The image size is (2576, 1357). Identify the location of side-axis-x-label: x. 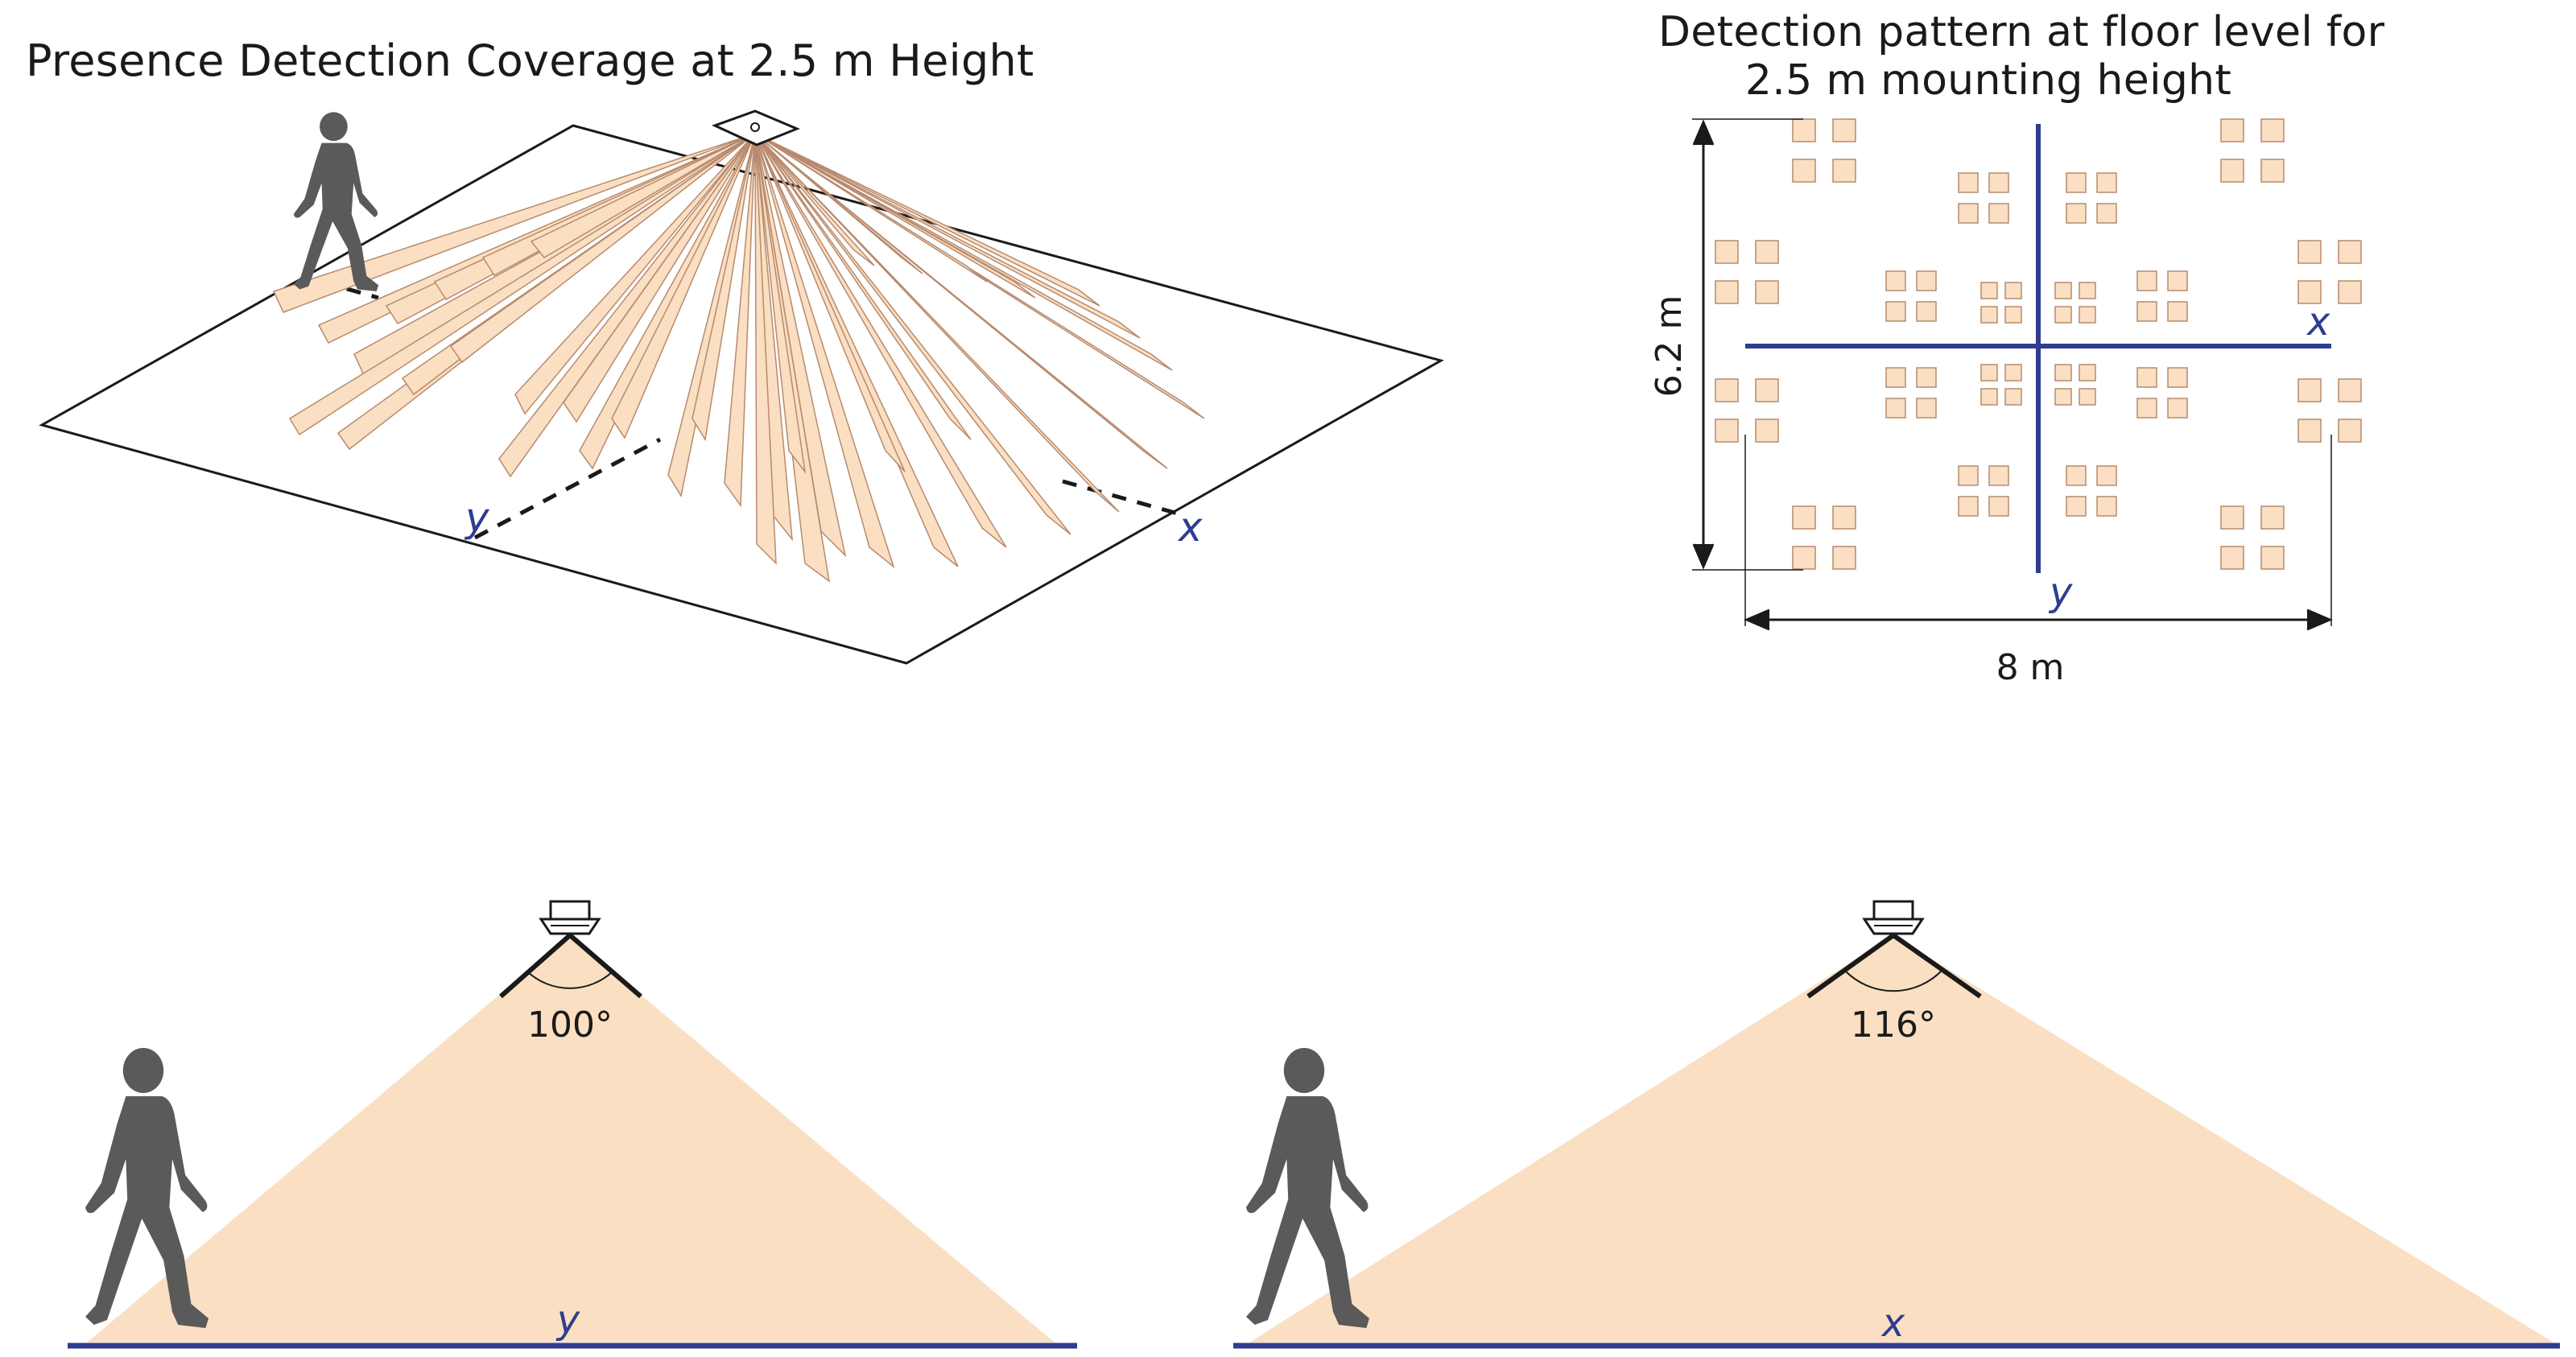
(1892, 1323).